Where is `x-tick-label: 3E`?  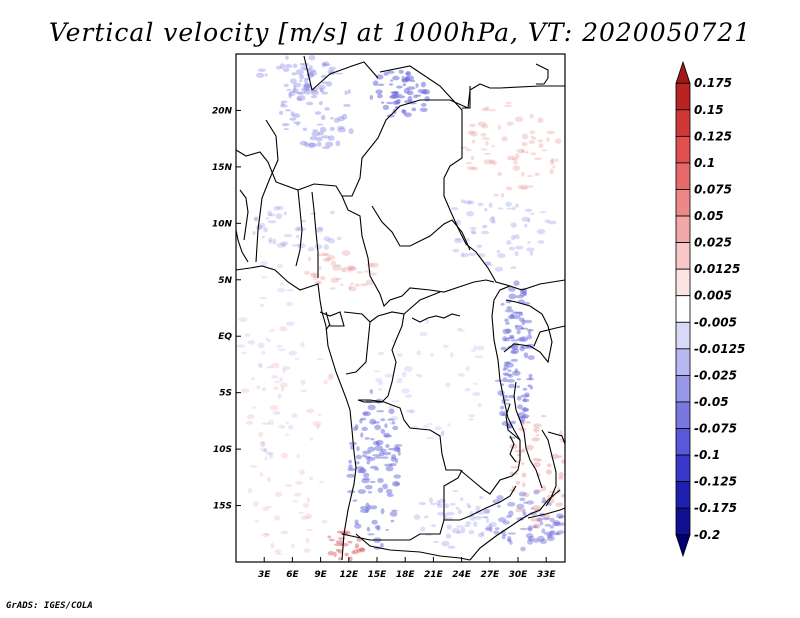 x-tick-label: 3E is located at coordinates (264, 575).